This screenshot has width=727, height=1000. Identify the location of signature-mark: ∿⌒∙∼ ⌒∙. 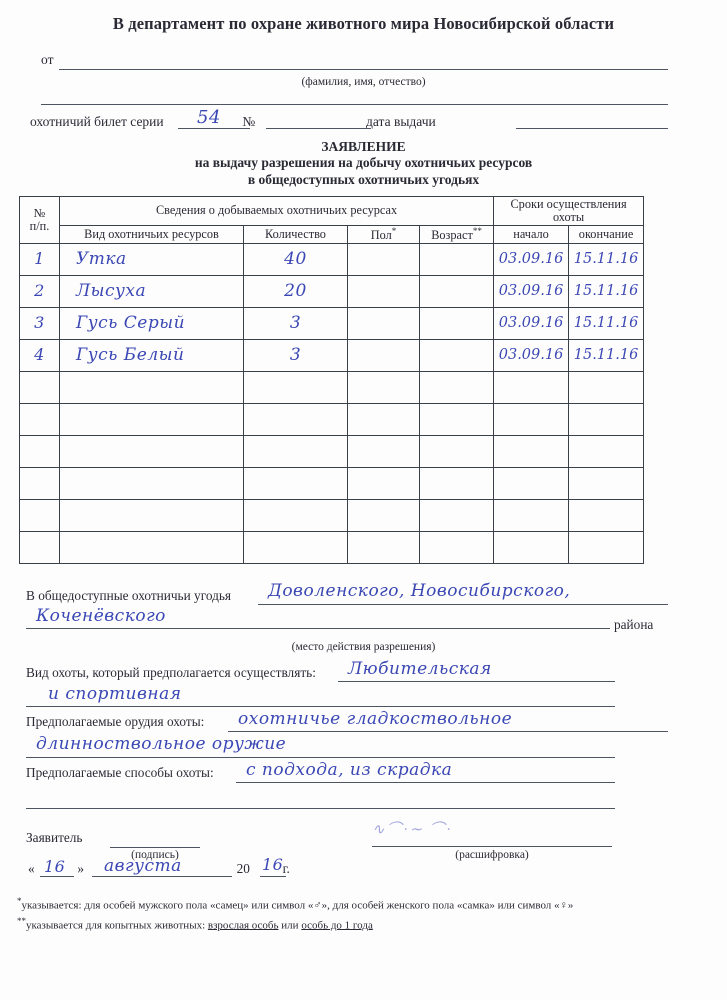
(412, 830).